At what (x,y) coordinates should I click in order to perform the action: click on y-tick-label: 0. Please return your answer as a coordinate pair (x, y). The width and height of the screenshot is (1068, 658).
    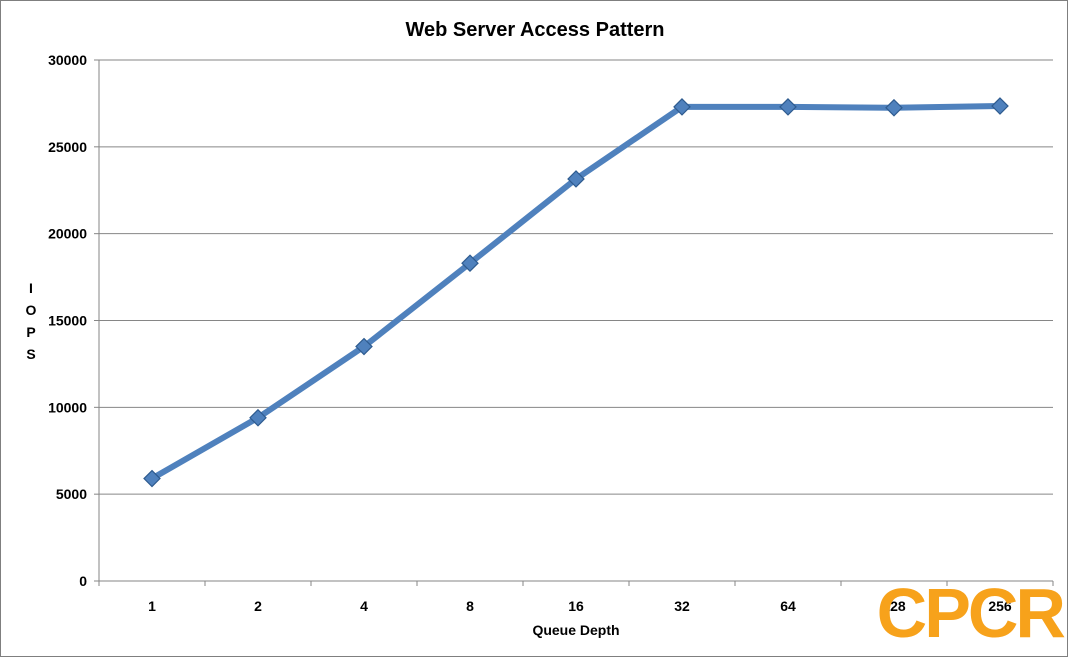
    Looking at the image, I should click on (83, 581).